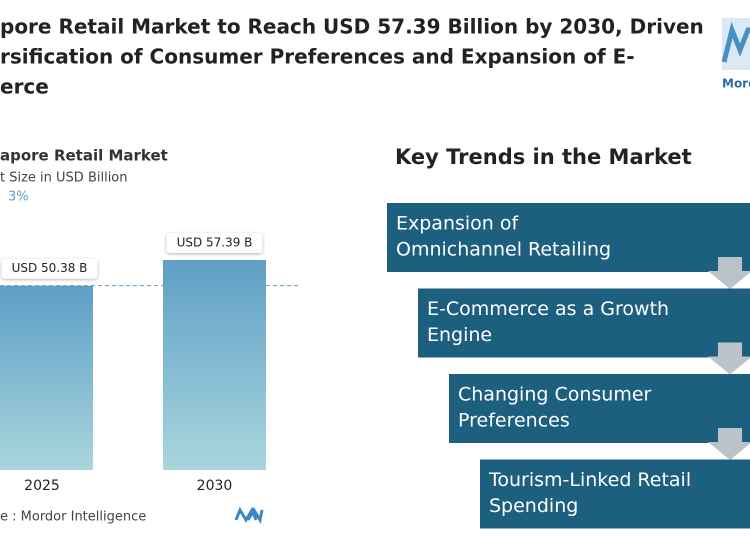 The image size is (750, 536). Describe the element at coordinates (555, 395) in the screenshot. I see `trend-text: Changing Consumer` at that location.